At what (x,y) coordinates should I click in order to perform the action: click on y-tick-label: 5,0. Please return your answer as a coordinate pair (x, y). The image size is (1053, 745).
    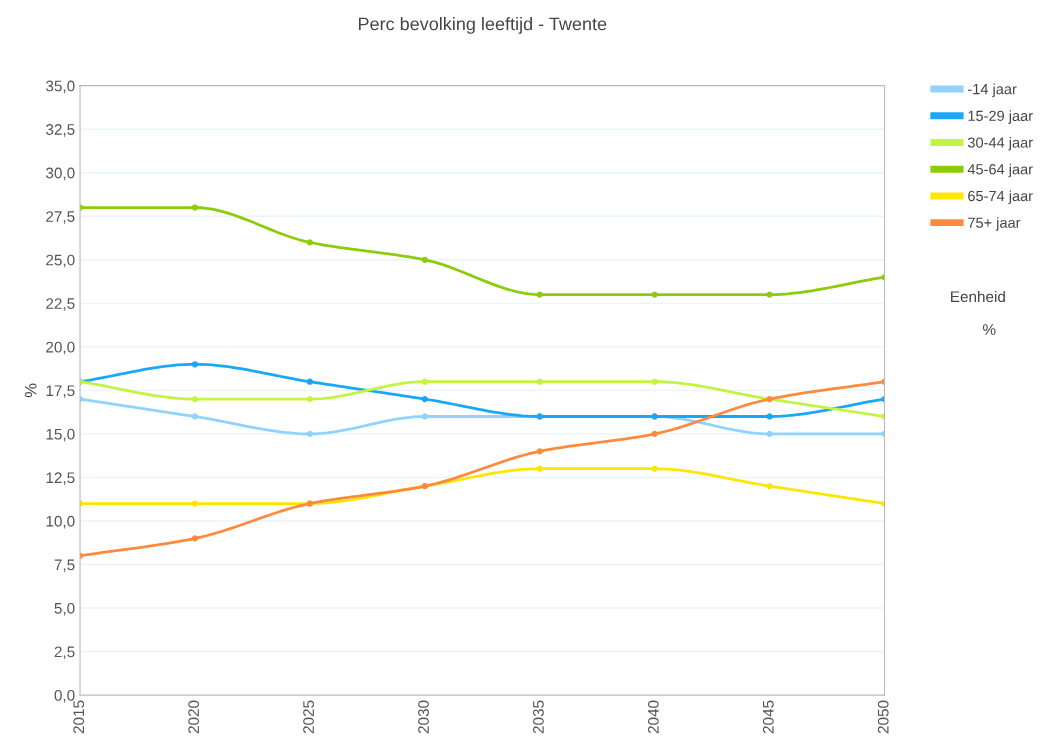
    Looking at the image, I should click on (64, 609).